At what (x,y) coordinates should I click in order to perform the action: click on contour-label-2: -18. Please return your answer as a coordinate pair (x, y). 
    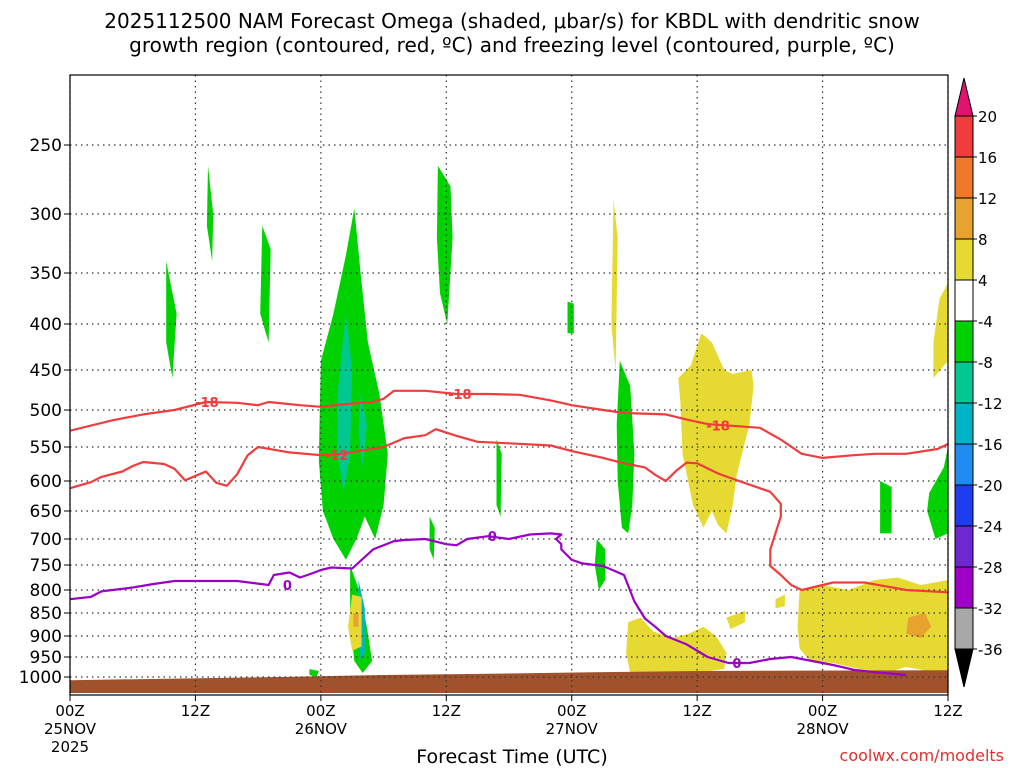
    Looking at the image, I should click on (718, 427).